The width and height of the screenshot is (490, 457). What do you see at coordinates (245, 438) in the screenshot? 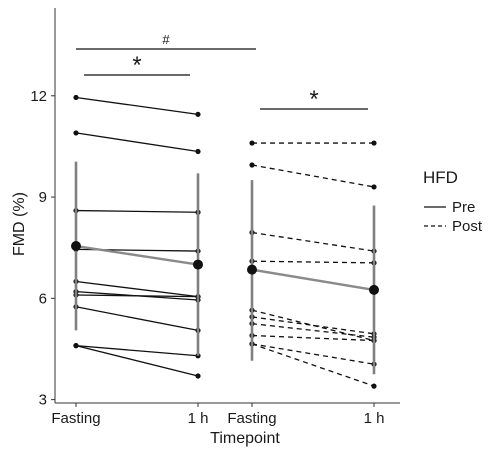
I see `x-axis-title: Timepoint` at bounding box center [245, 438].